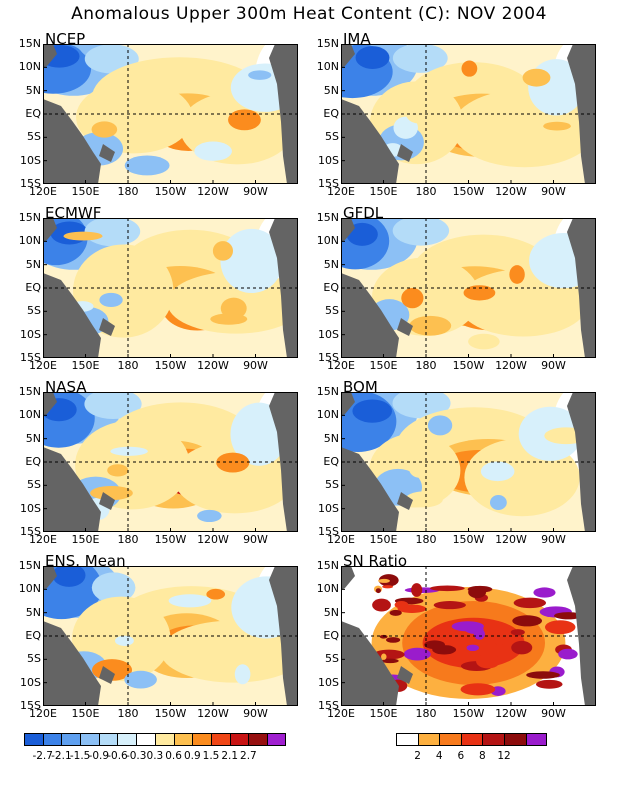  What do you see at coordinates (42, 756) in the screenshot?
I see `colorbar-label: -2.7` at bounding box center [42, 756].